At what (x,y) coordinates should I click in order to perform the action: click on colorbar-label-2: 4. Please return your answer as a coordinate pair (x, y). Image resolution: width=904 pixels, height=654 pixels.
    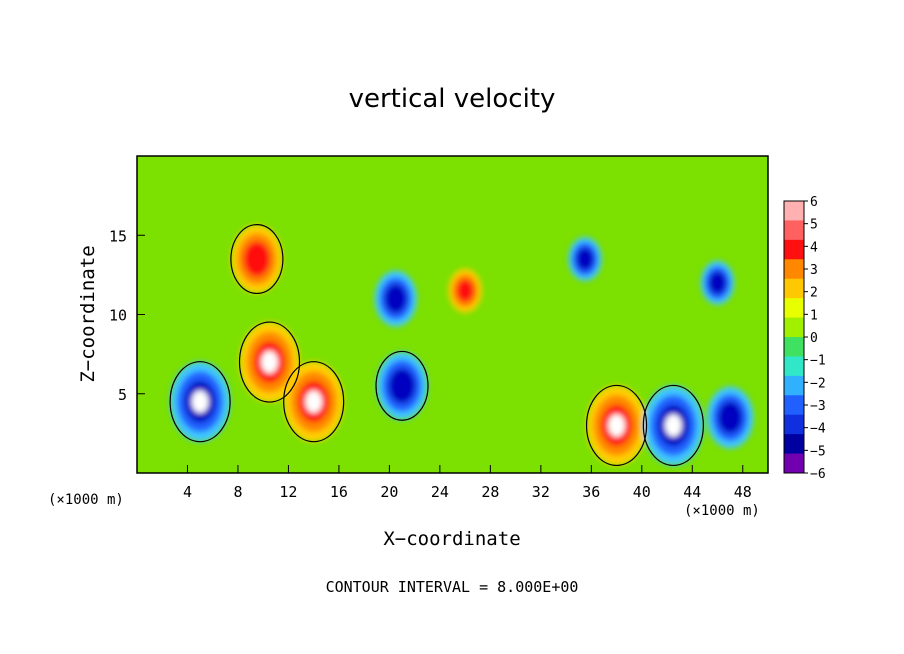
    Looking at the image, I should click on (814, 247).